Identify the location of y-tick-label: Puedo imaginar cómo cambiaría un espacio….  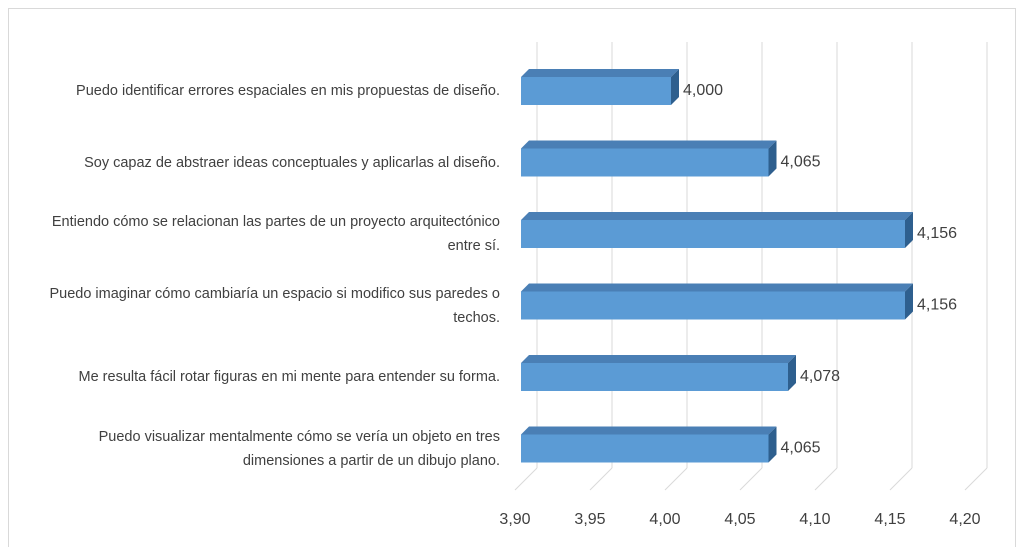
(274, 305).